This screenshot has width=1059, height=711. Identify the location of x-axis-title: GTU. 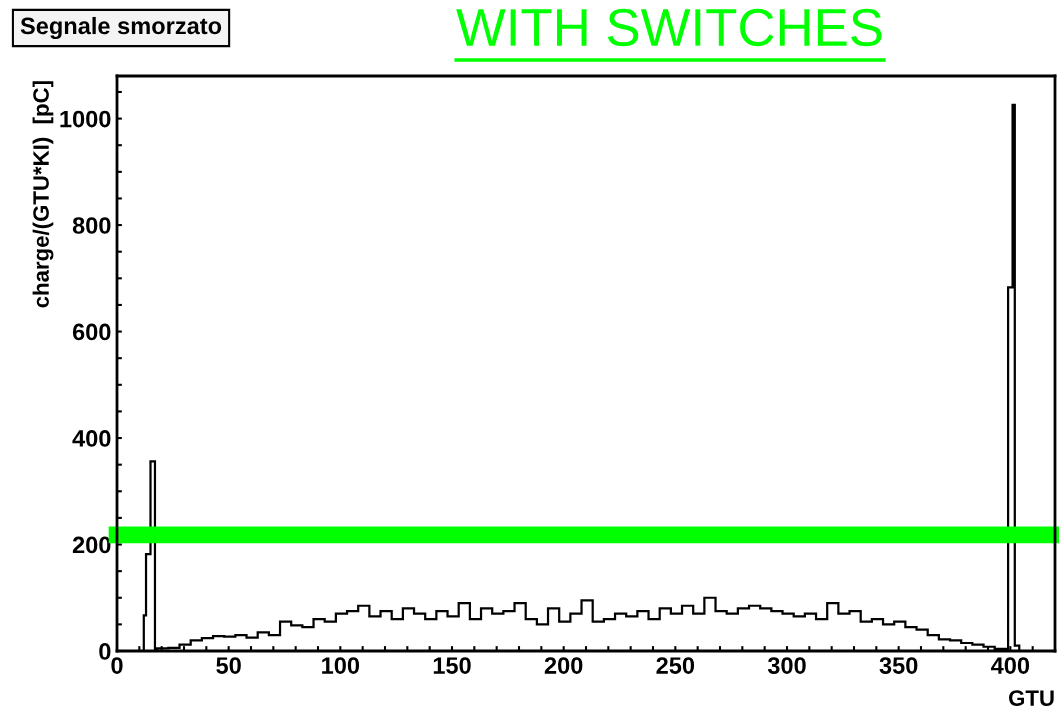
(1031, 698).